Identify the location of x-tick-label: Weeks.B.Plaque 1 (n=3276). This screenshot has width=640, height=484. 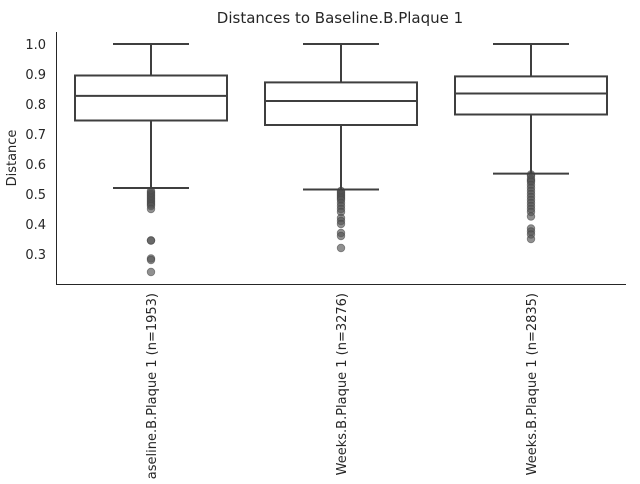
(342, 384).